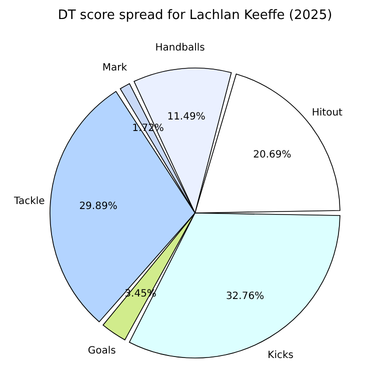  What do you see at coordinates (327, 113) in the screenshot?
I see `slice-label: Hitout` at bounding box center [327, 113].